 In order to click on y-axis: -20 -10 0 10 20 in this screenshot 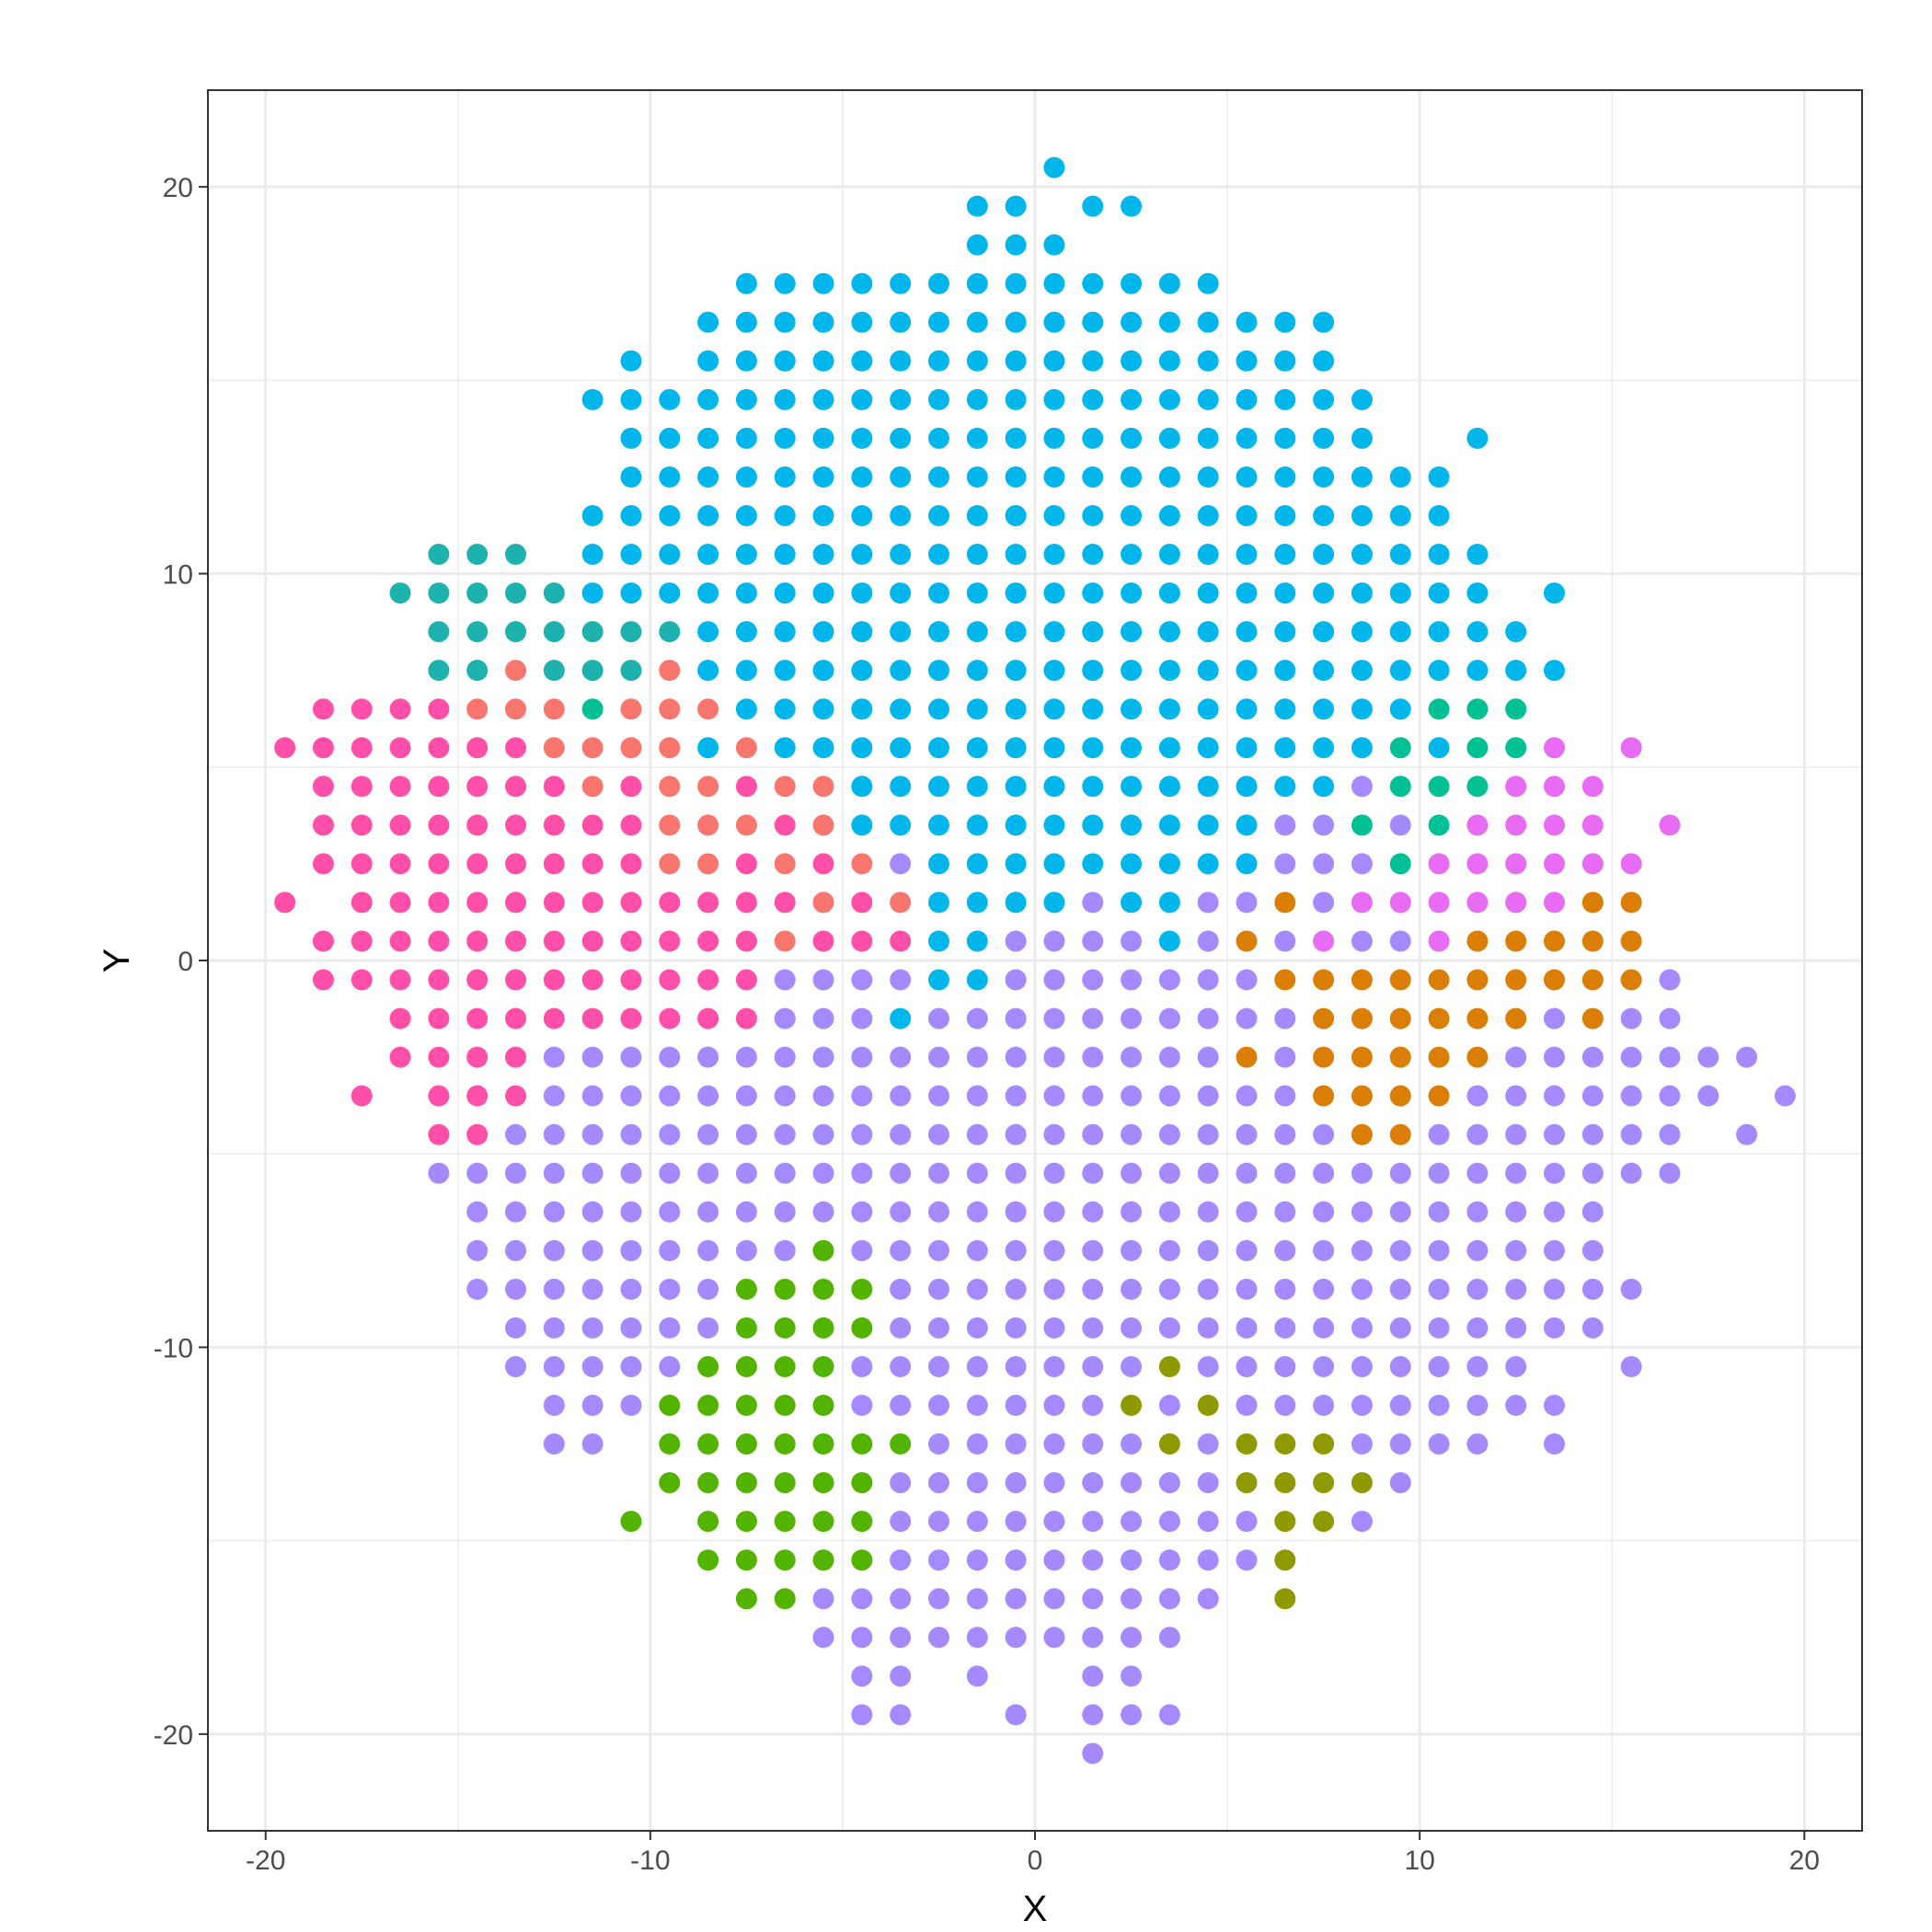, I will do `click(181, 962)`.